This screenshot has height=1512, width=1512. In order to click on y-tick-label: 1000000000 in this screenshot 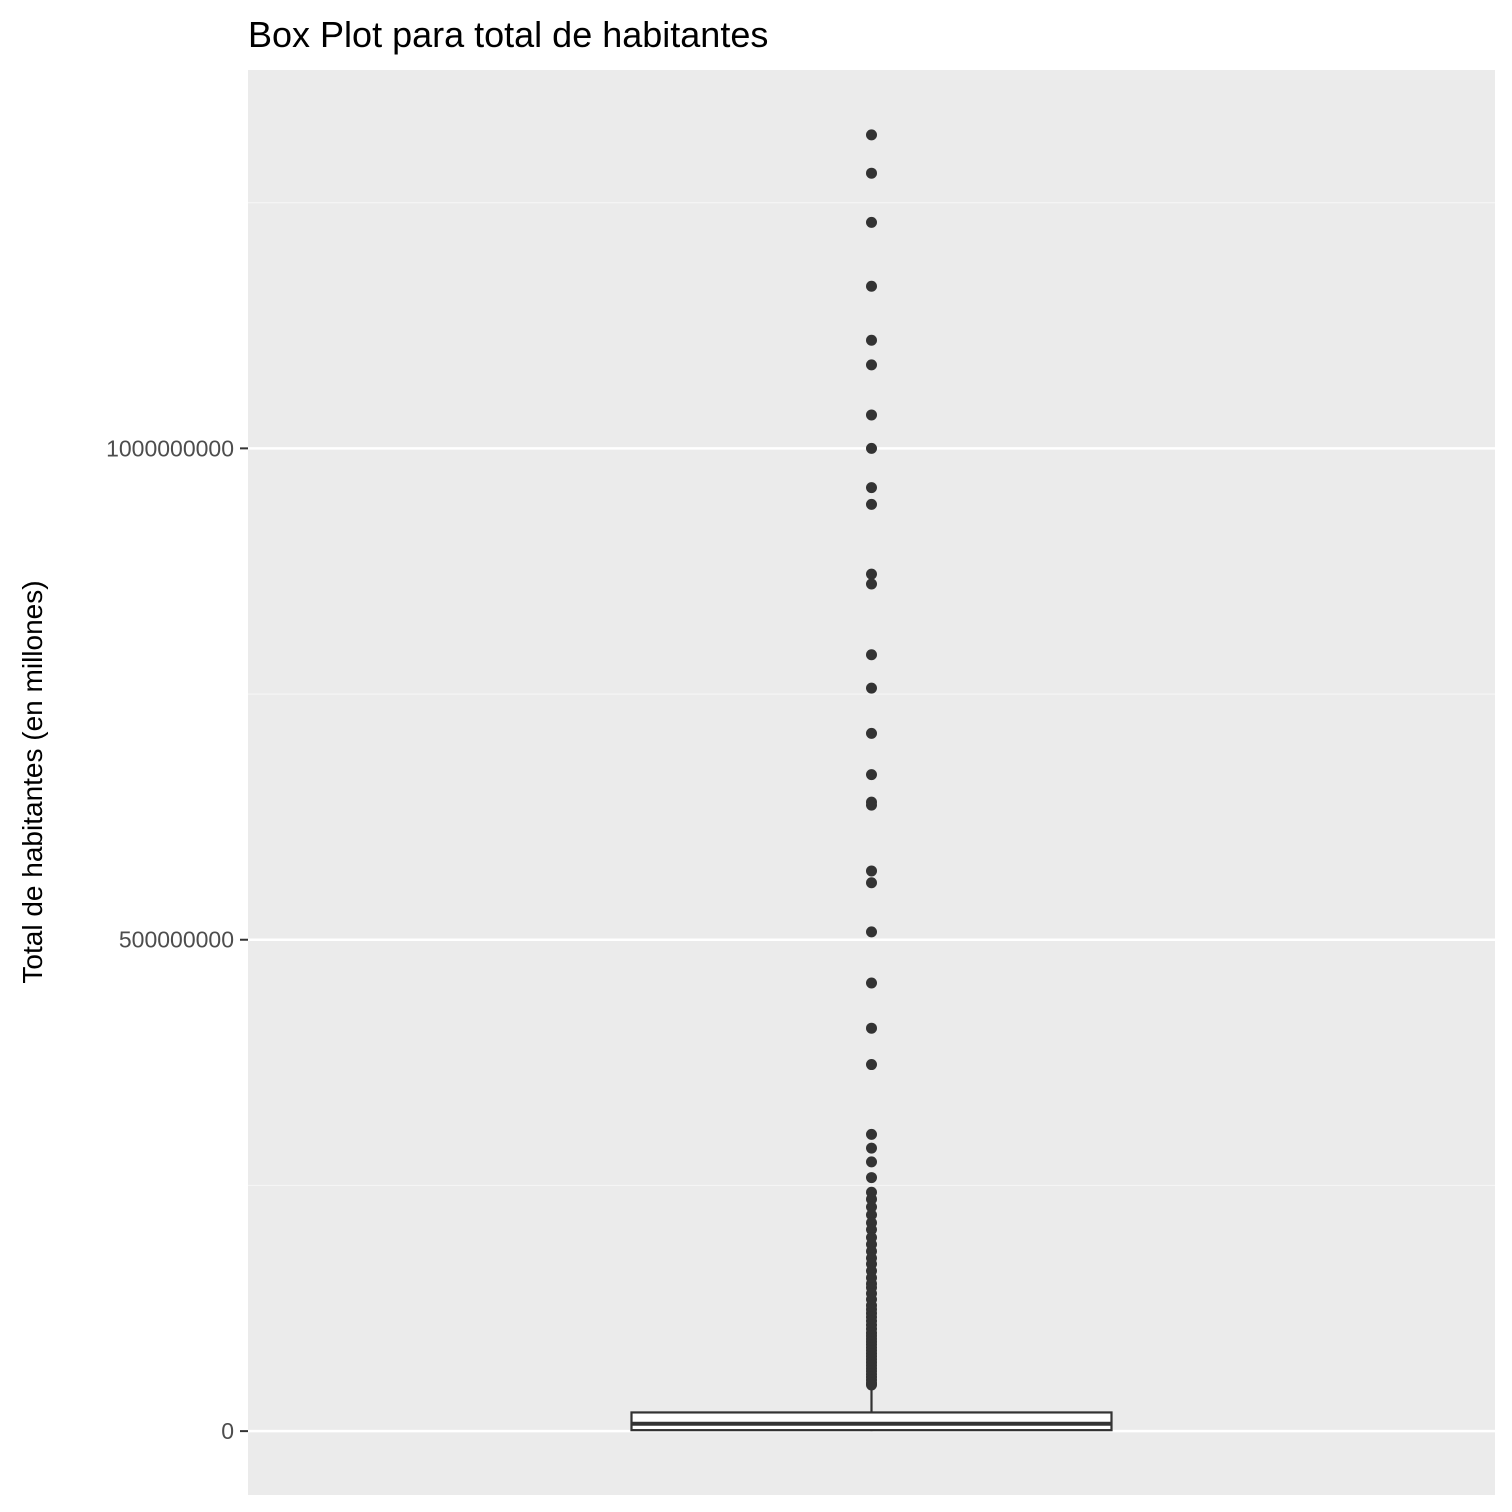, I will do `click(170, 448)`.